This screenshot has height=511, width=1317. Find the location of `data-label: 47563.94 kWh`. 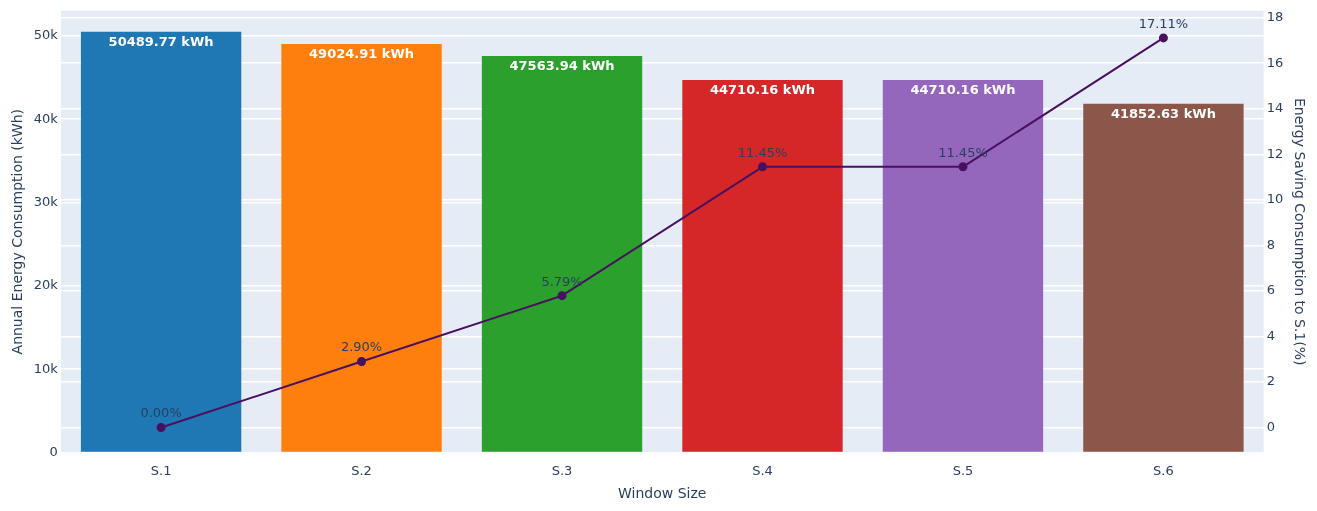

data-label: 47563.94 kWh is located at coordinates (562, 65).